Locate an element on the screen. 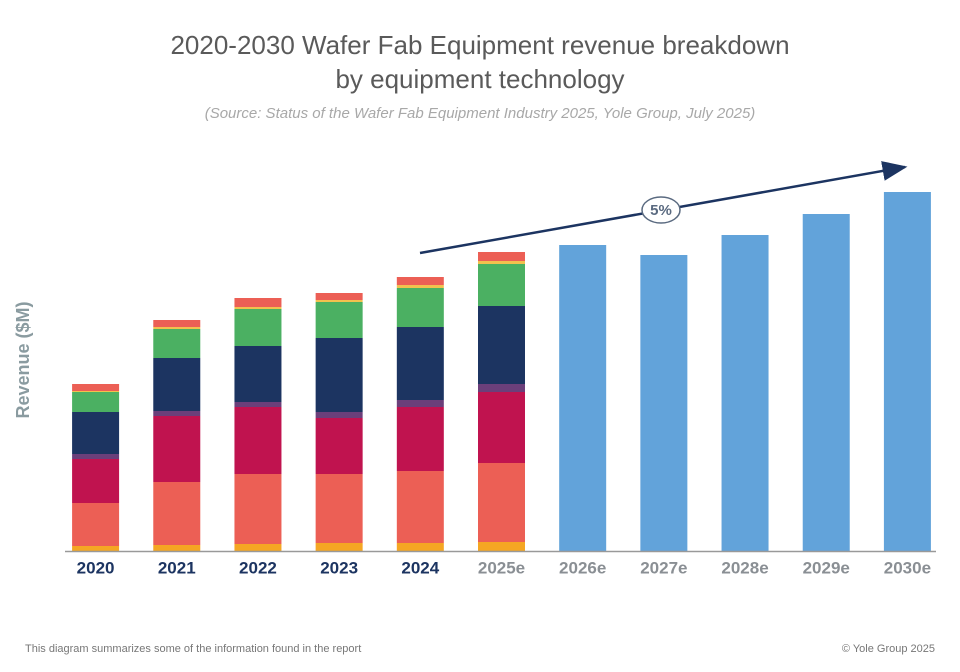 Image resolution: width=960 pixels, height=672 pixels. x-tick-label: 2021 is located at coordinates (177, 567).